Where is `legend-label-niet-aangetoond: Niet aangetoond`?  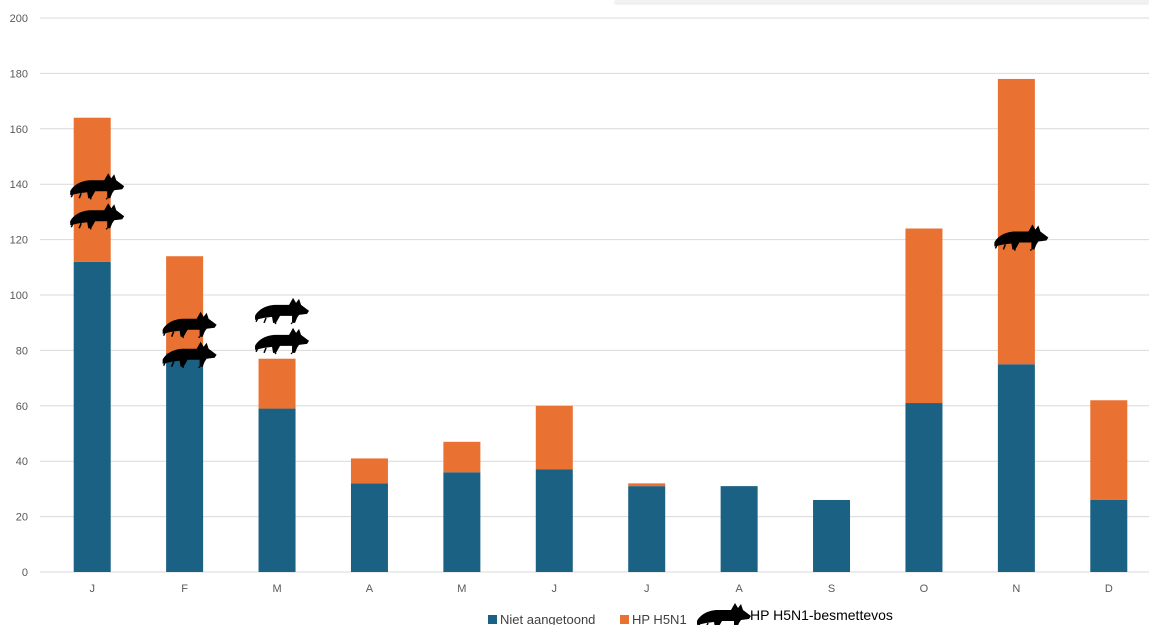 legend-label-niet-aangetoond: Niet aangetoond is located at coordinates (547, 618).